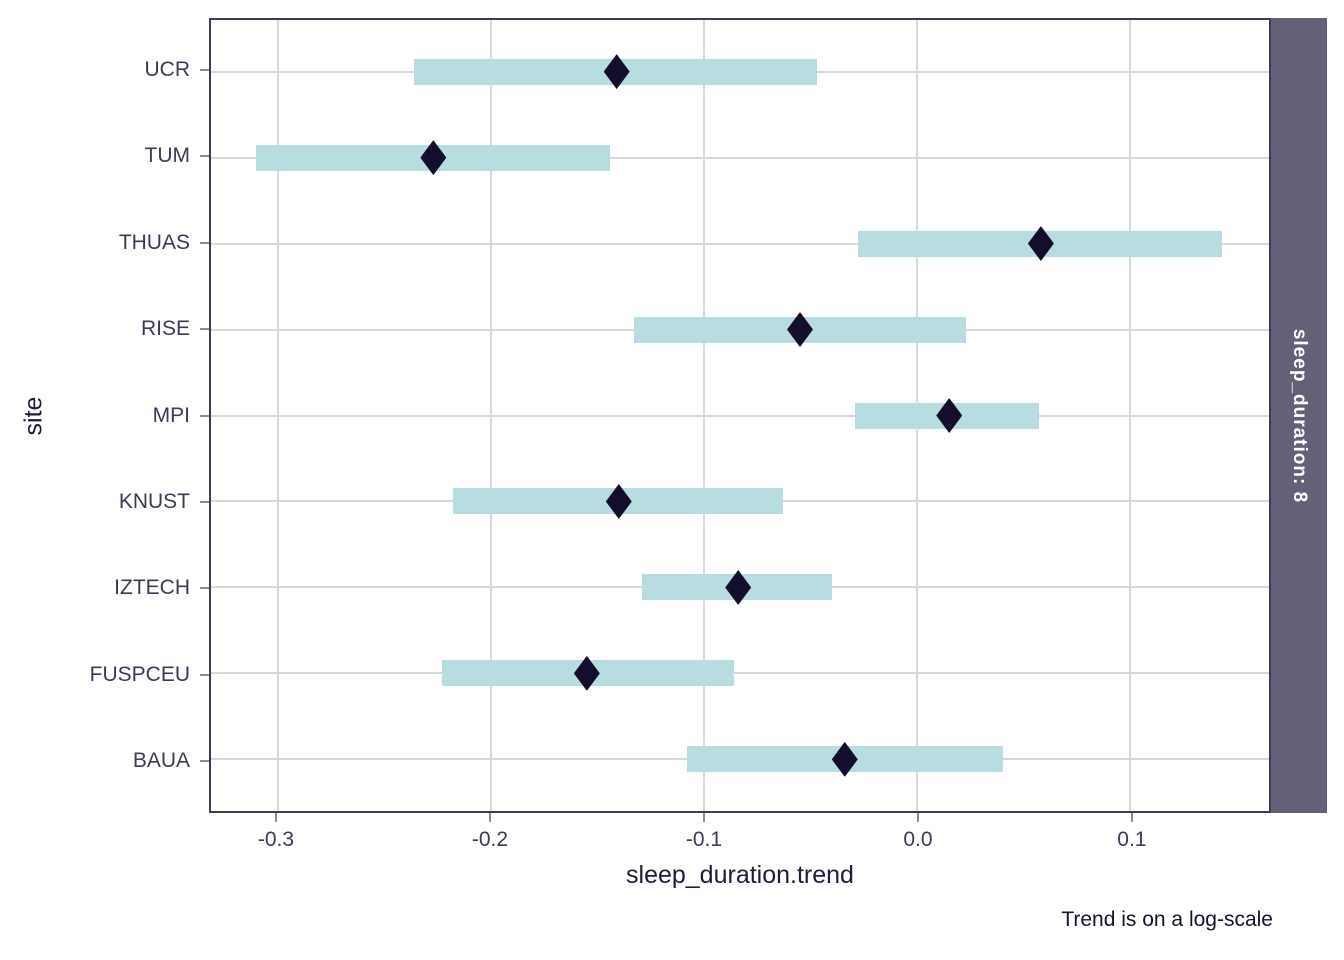 This screenshot has width=1344, height=960. I want to click on x-tick-label: 0.0, so click(918, 839).